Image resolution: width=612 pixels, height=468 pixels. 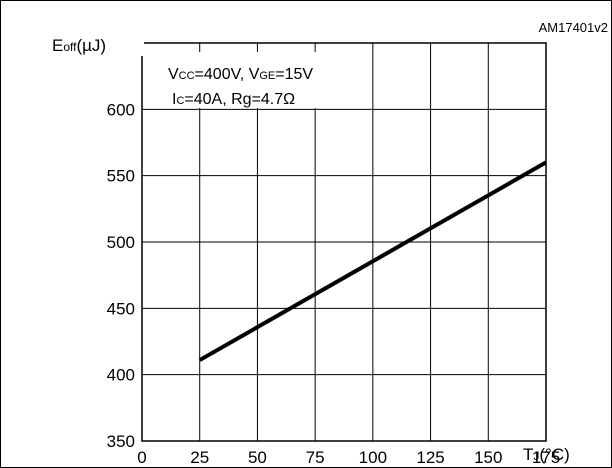 What do you see at coordinates (141, 457) in the screenshot?
I see `x-tick-label: 0` at bounding box center [141, 457].